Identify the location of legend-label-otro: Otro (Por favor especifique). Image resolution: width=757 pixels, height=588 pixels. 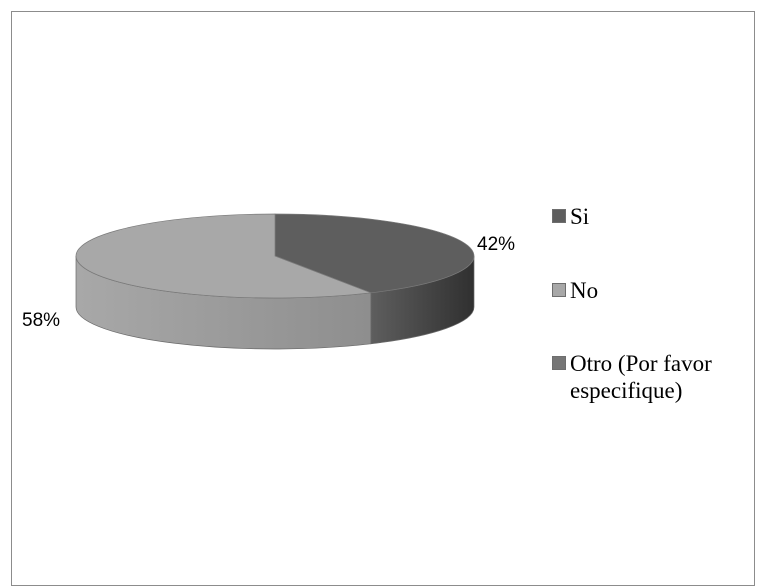
(641, 377).